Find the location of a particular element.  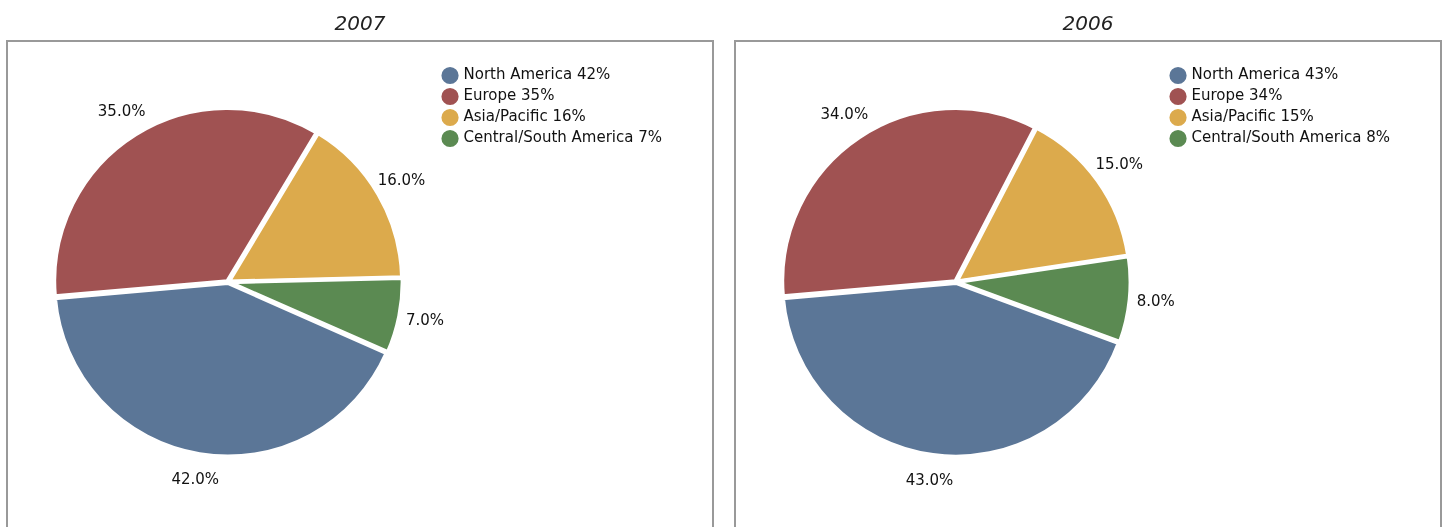

chart-title: 2007 is located at coordinates (360, 23).